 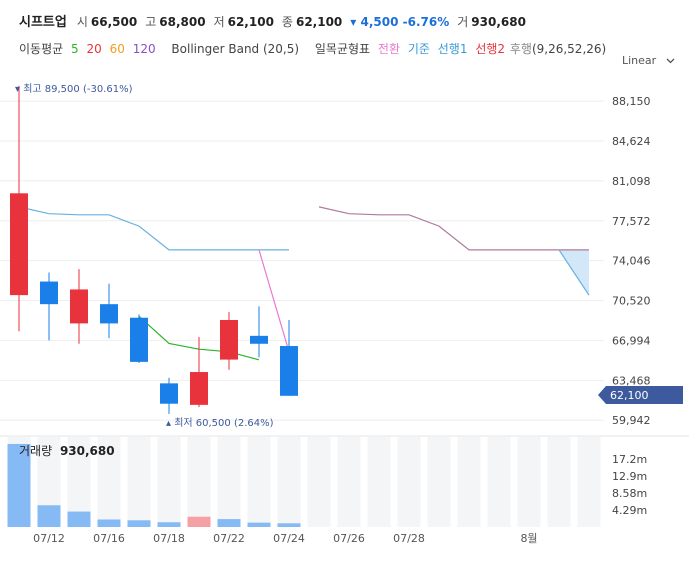 What do you see at coordinates (574, 272) in the screenshot?
I see `ichimoku-cloud` at bounding box center [574, 272].